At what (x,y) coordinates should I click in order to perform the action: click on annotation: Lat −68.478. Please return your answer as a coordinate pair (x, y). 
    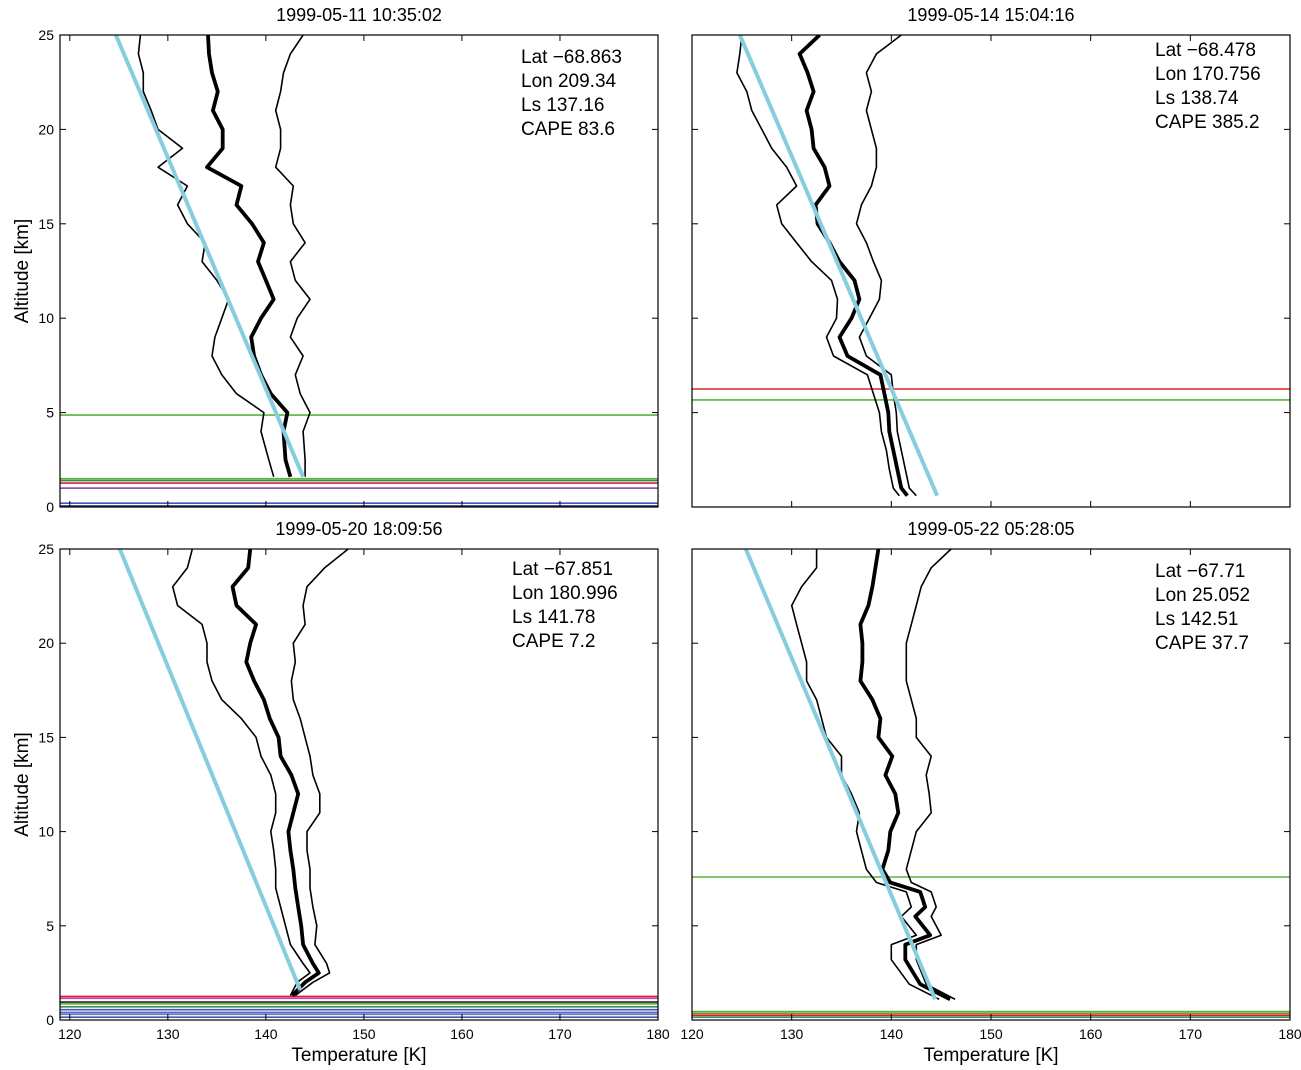
    Looking at the image, I should click on (1205, 50).